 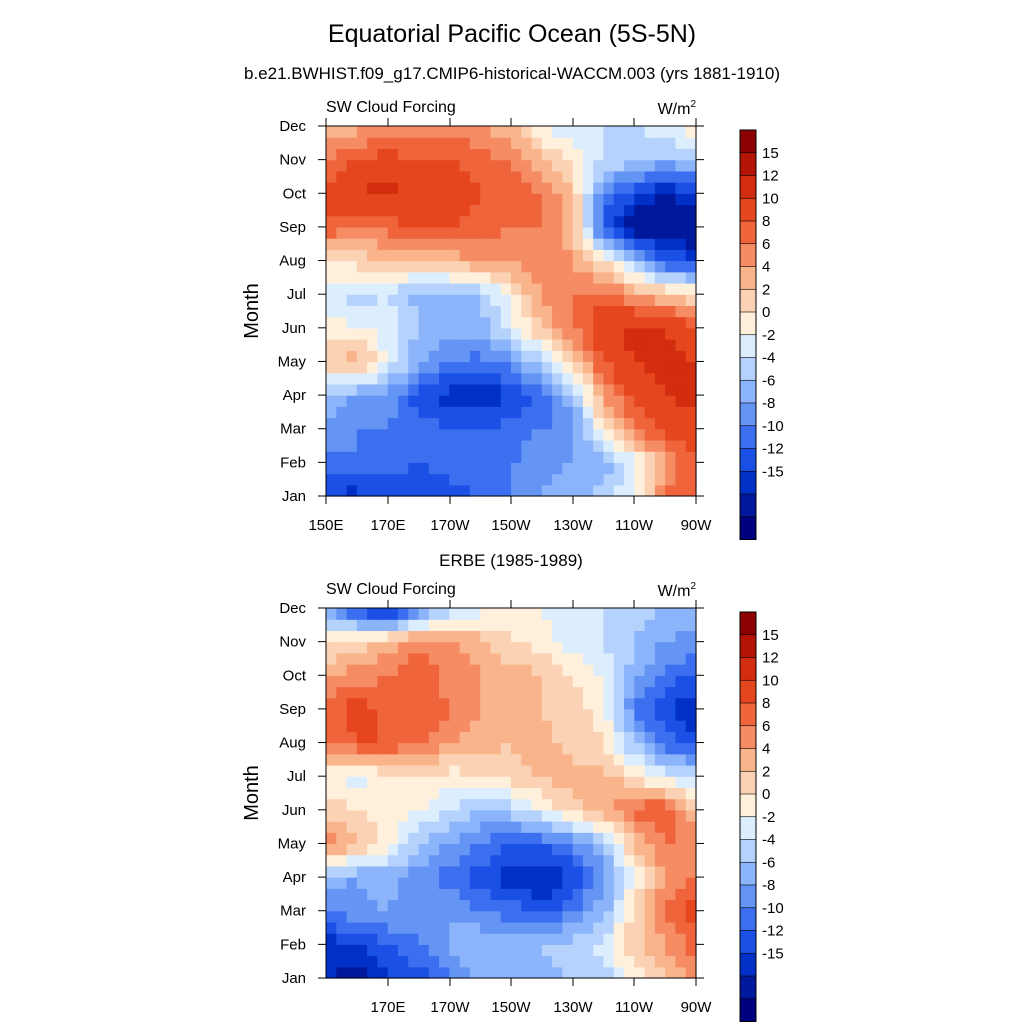 What do you see at coordinates (770, 153) in the screenshot?
I see `colorbar-label: 15` at bounding box center [770, 153].